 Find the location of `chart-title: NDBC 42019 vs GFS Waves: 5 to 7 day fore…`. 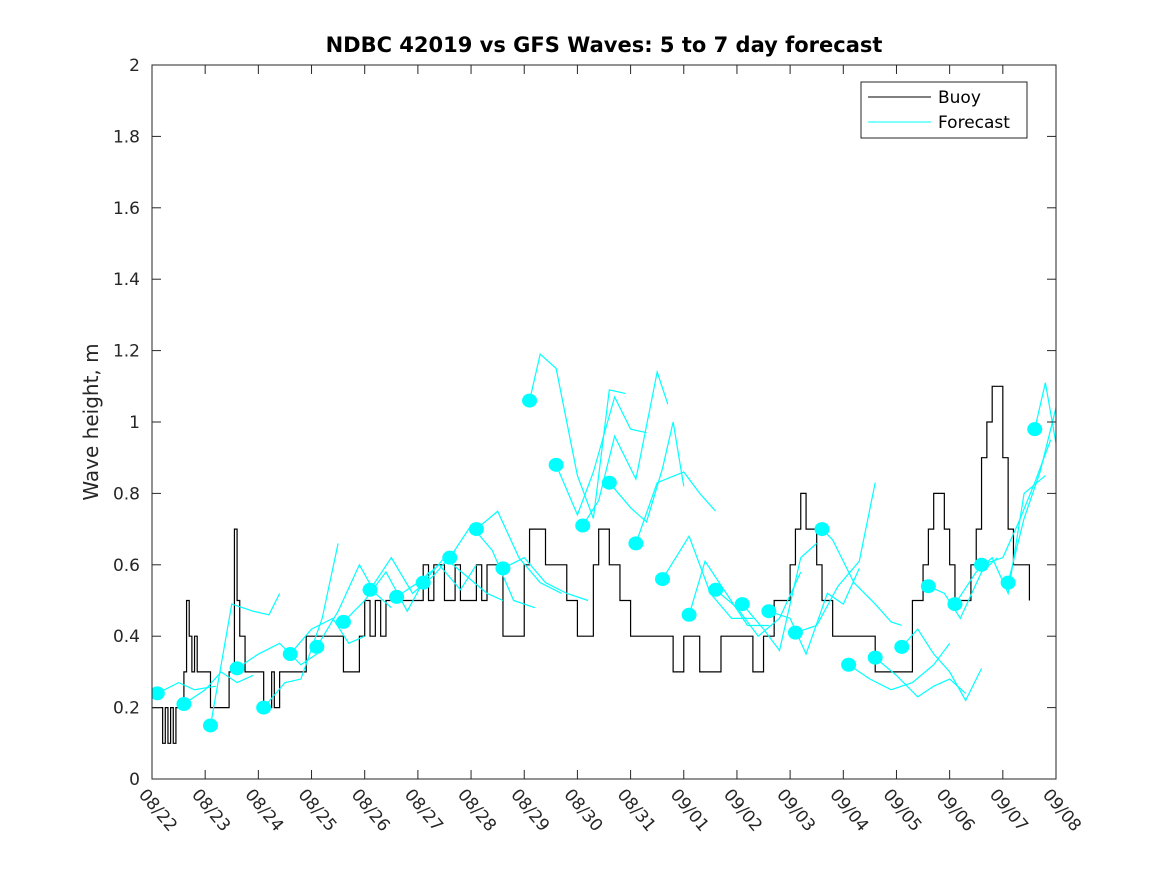

chart-title: NDBC 42019 vs GFS Waves: 5 to 7 day fore… is located at coordinates (604, 45).